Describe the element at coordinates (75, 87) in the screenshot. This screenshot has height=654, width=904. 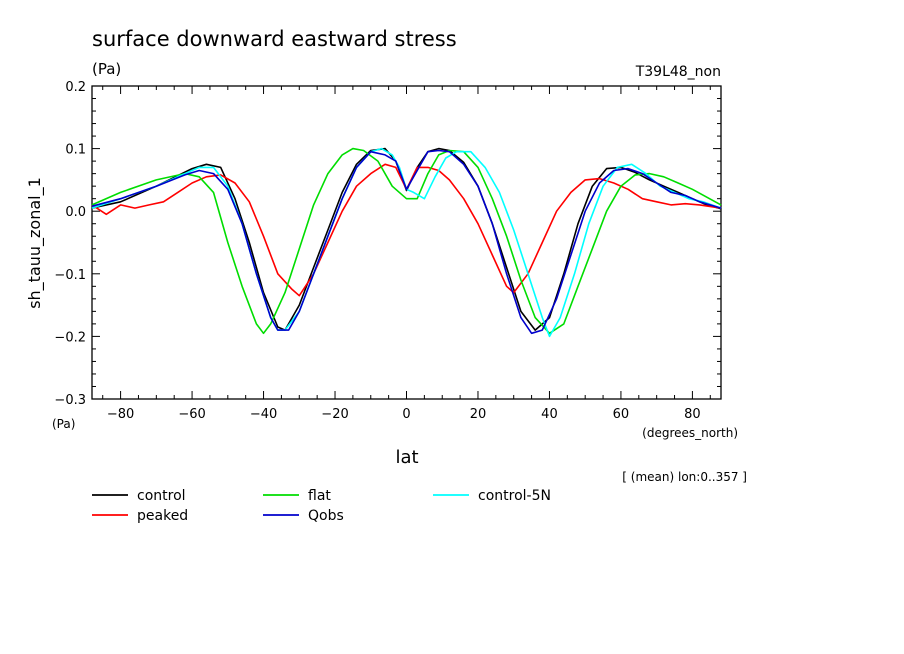
I see `y-tick-label: 0.2` at that location.